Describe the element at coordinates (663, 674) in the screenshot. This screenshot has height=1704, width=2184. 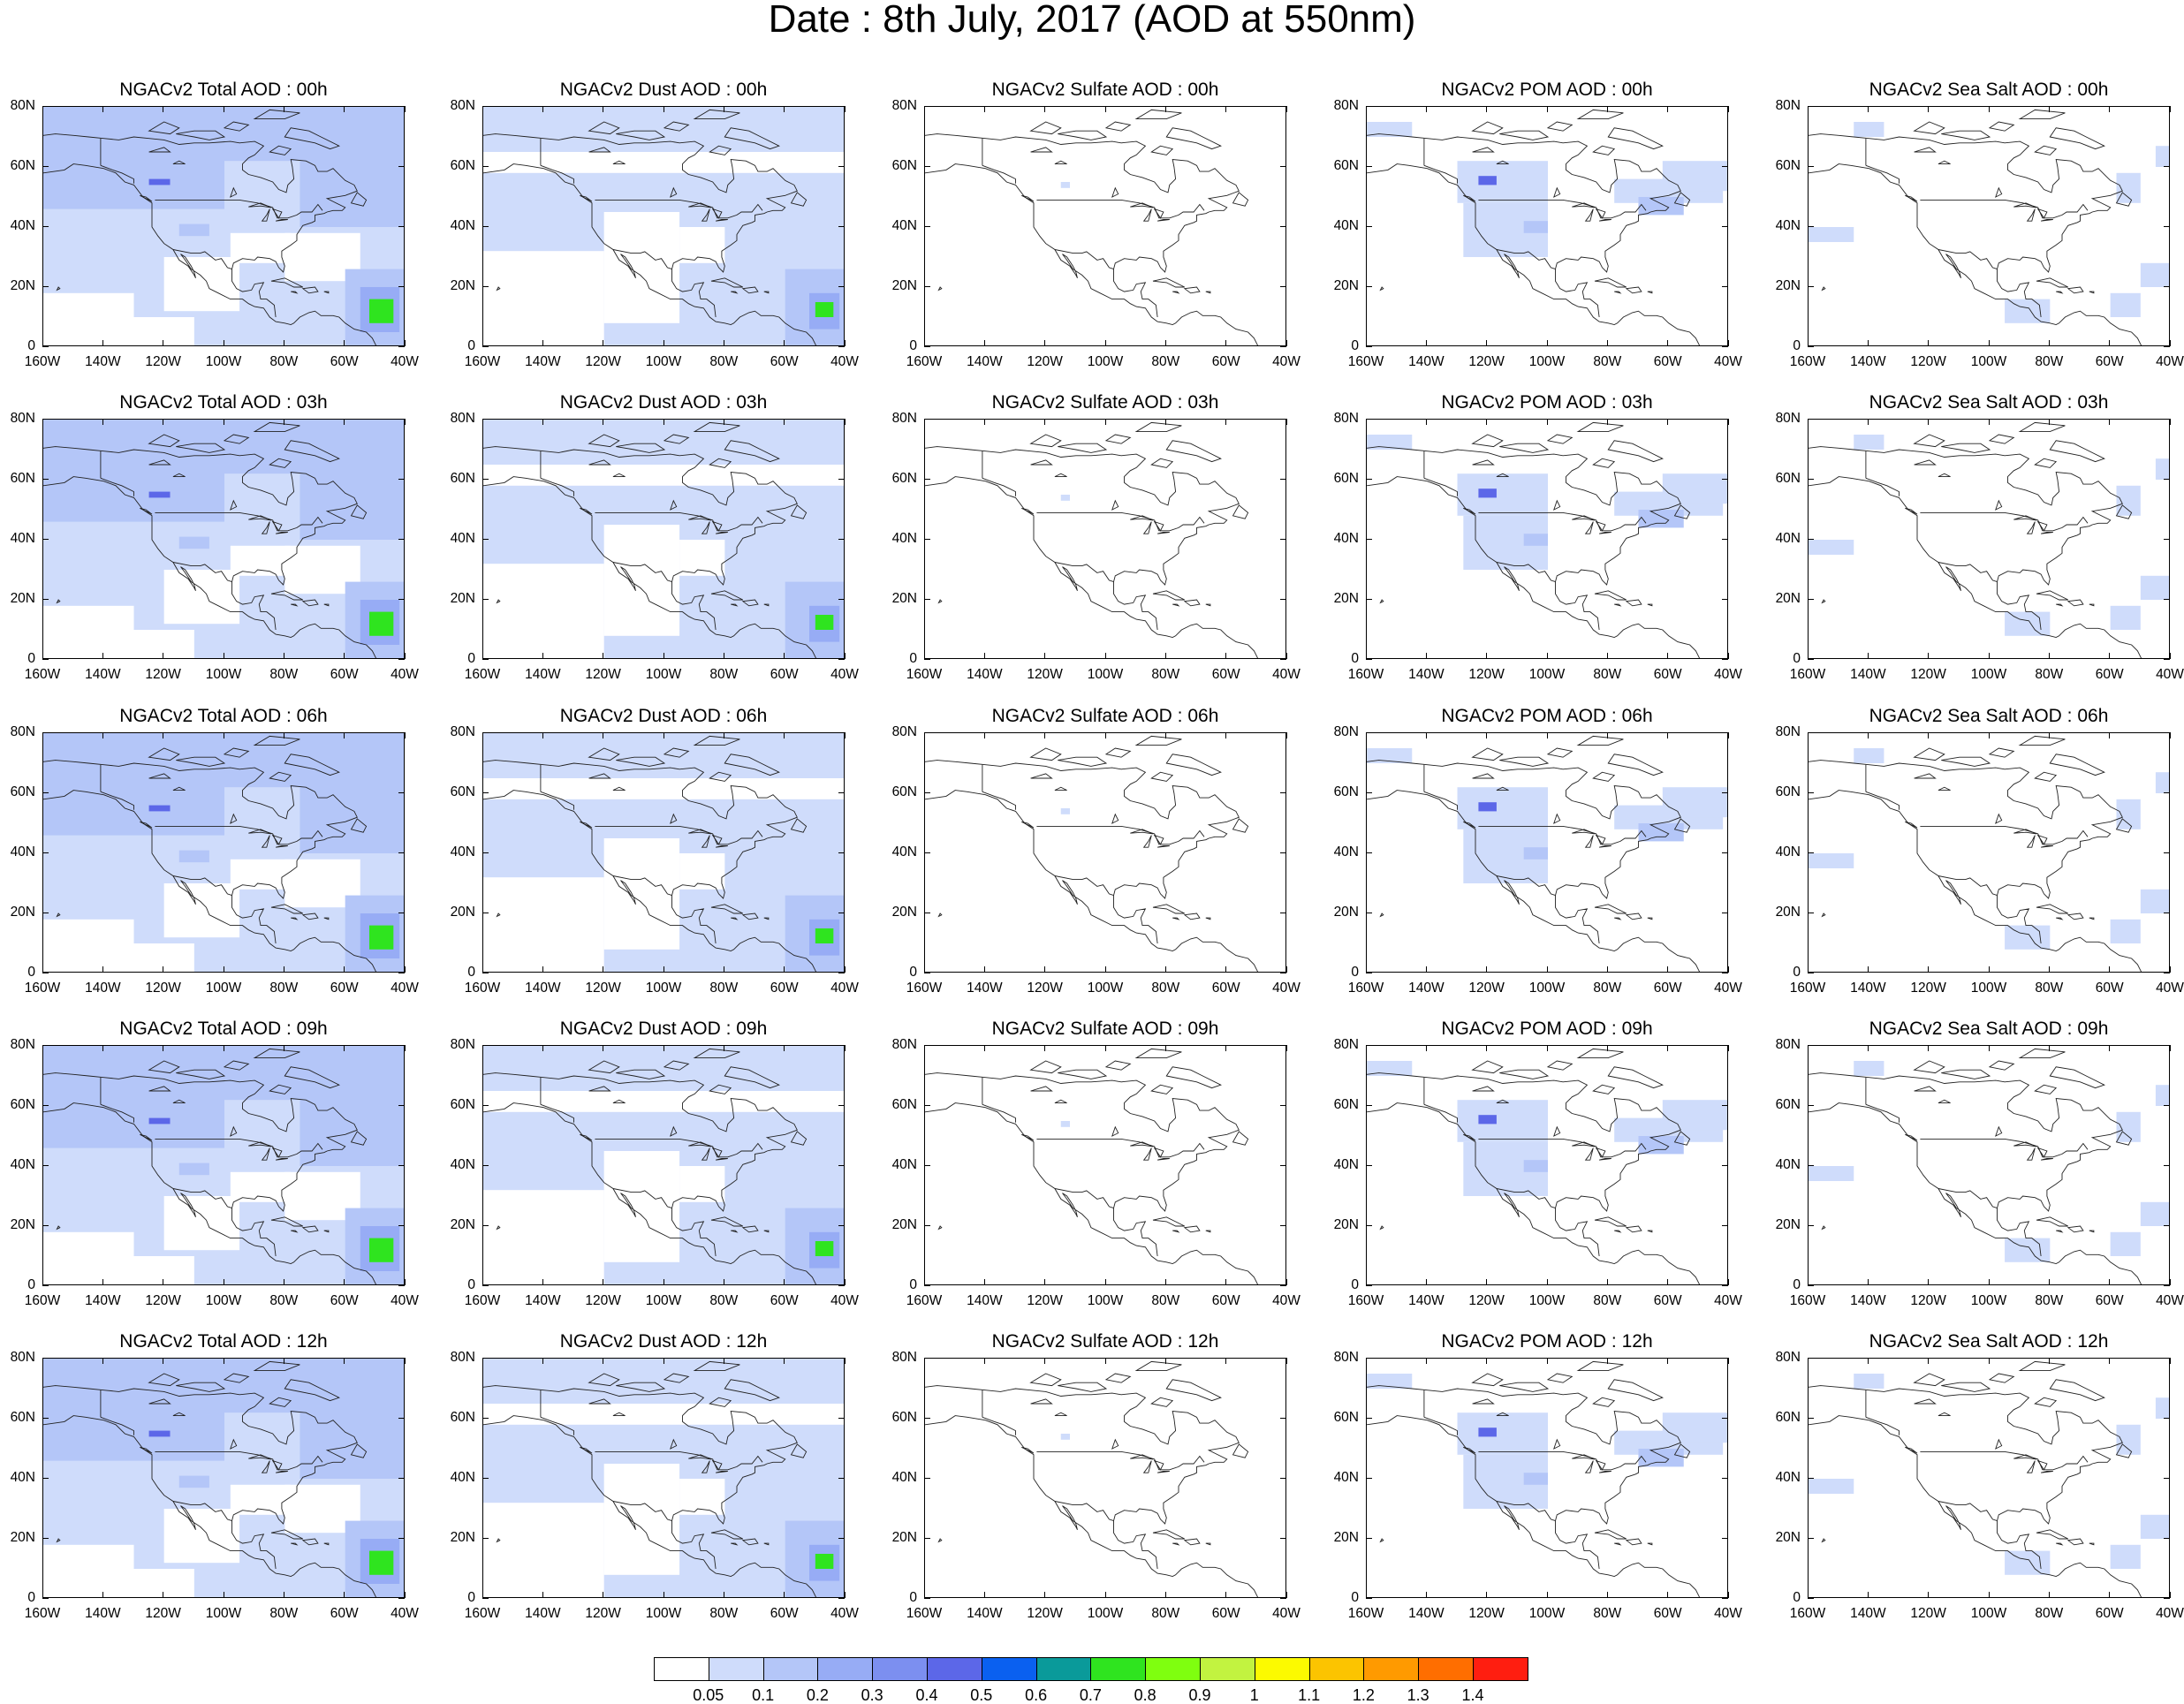
I see `x-tick-label: 100W` at that location.